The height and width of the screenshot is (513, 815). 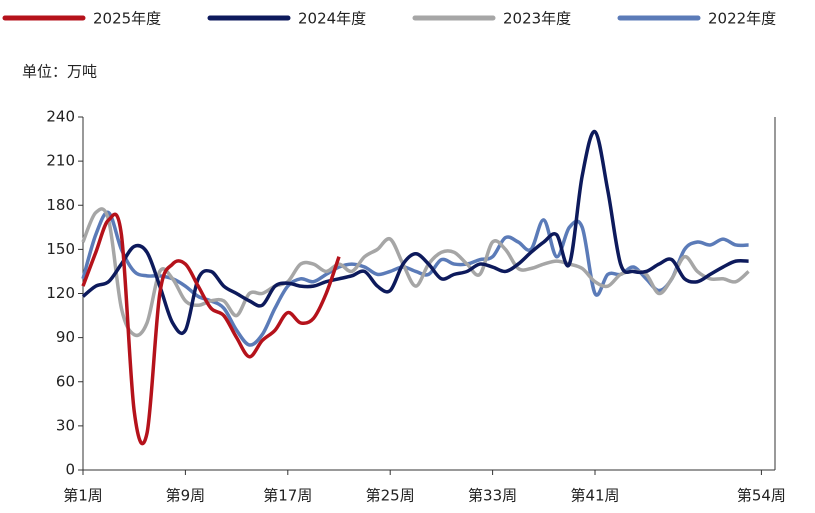 I want to click on y-tick-label: 180, so click(x=60, y=205).